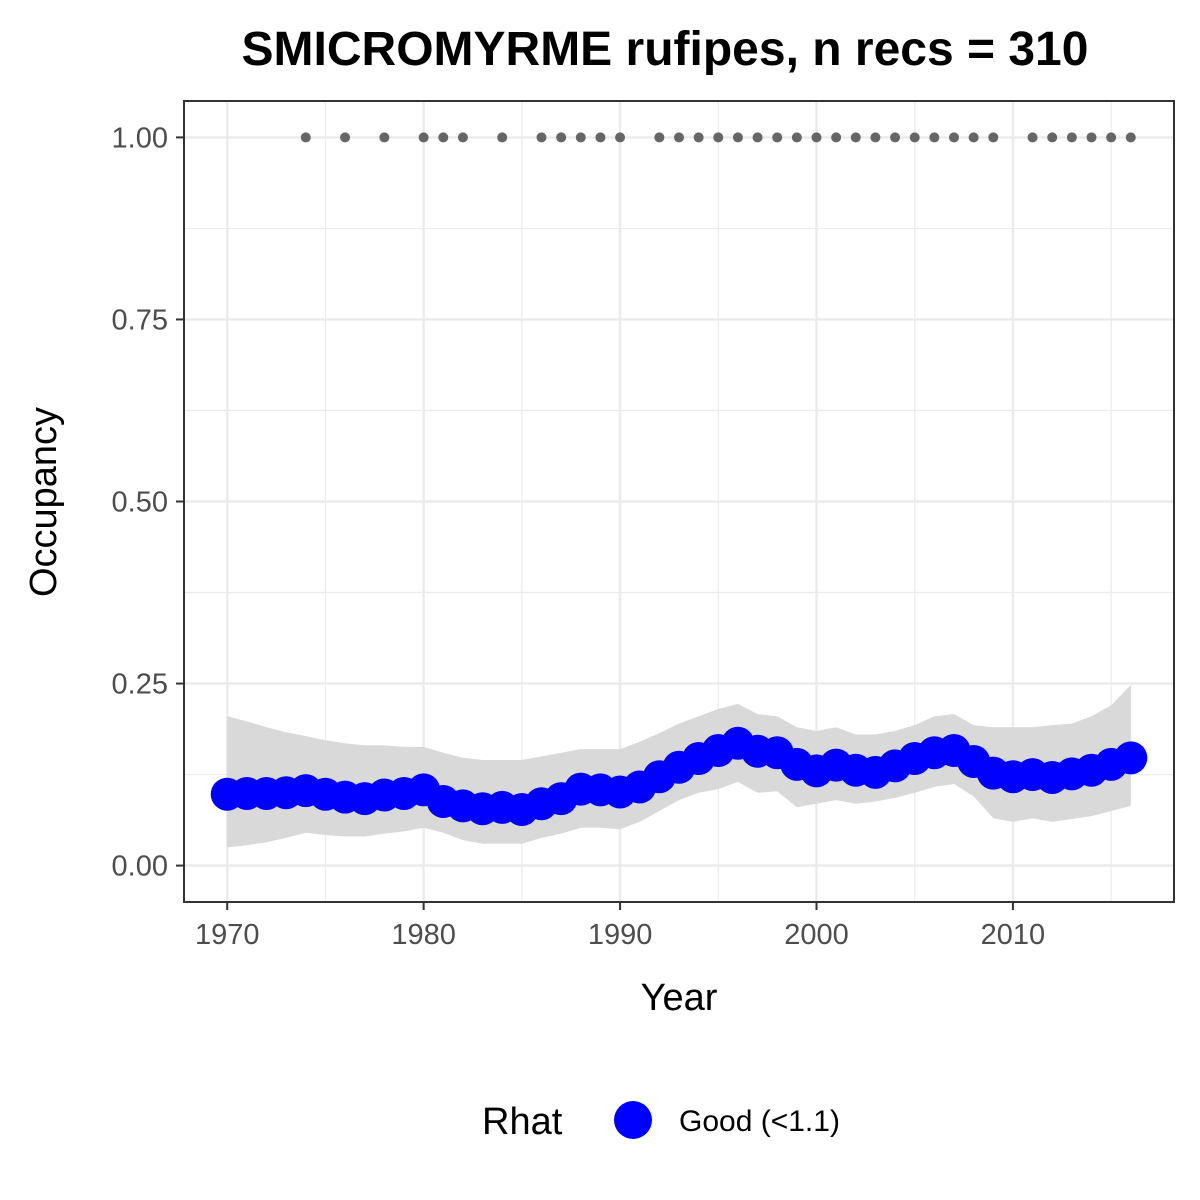  I want to click on records-points-layer, so click(718, 137).